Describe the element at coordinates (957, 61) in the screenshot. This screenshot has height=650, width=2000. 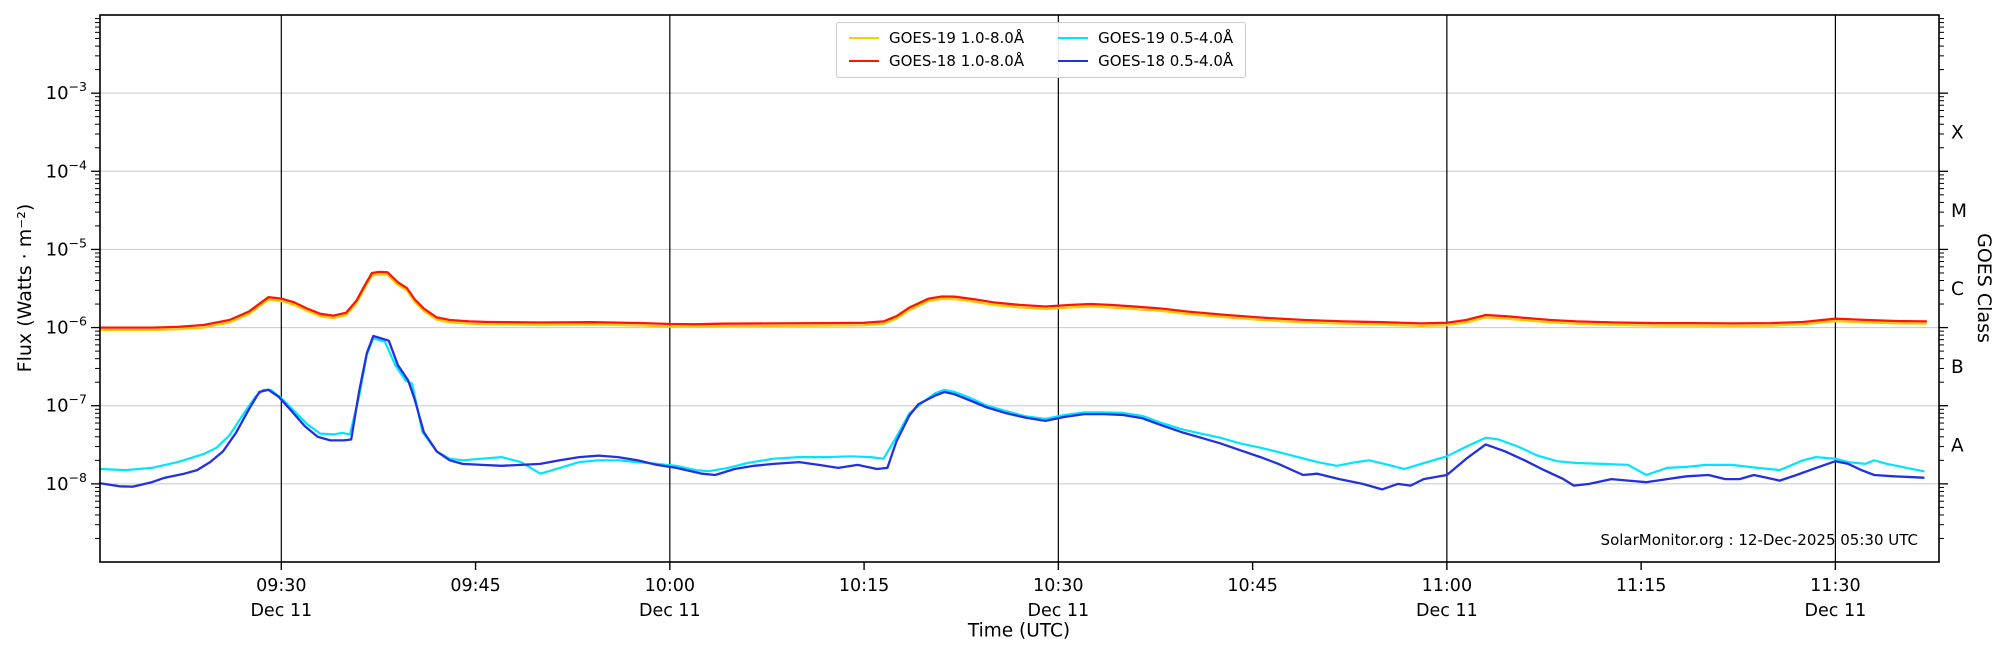
I see `legend-label: GOES-18 1.0-8.0Å` at that location.